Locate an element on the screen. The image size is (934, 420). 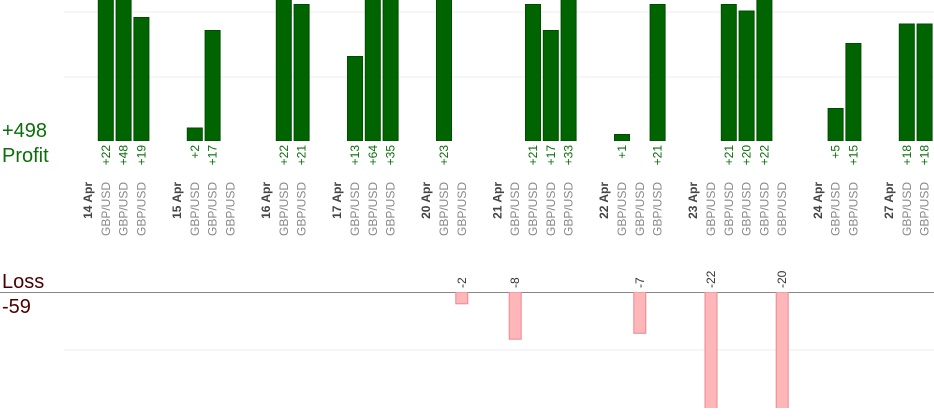
value-label: +48 is located at coordinates (124, 155).